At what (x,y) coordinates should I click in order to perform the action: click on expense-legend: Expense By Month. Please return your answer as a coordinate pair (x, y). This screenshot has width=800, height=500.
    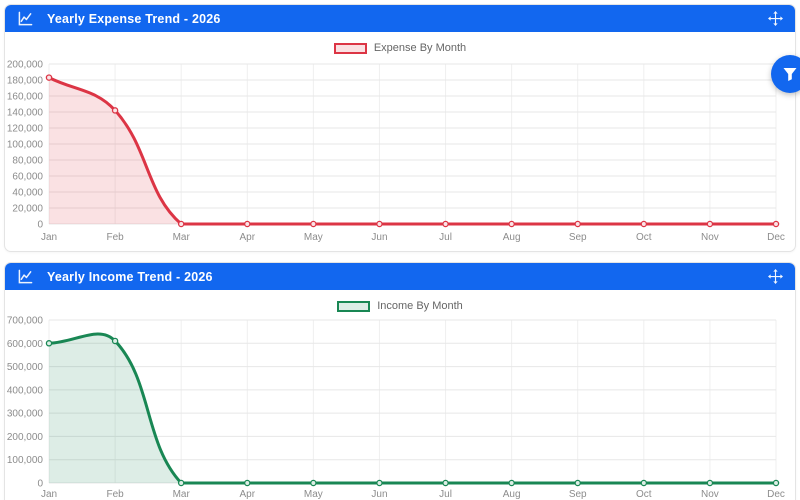
    Looking at the image, I should click on (400, 48).